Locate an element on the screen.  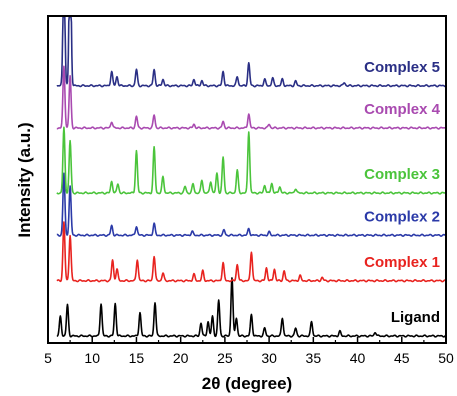
x-tick-label-15: 15 is located at coordinates (137, 358).